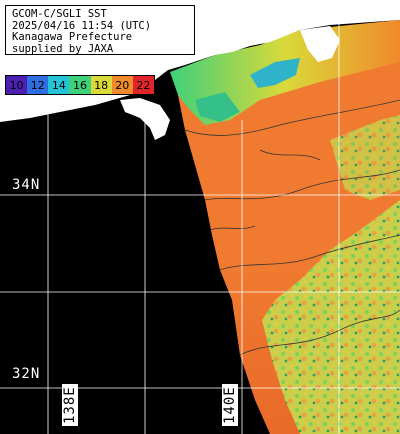 The image size is (400, 434). Describe the element at coordinates (59, 85) in the screenshot. I see `colorbar-tick-14: 14` at that location.